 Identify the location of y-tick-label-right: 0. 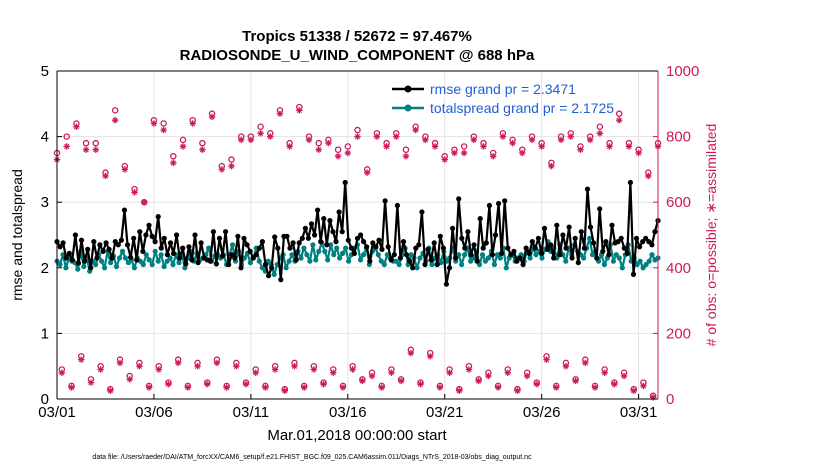
(670, 399).